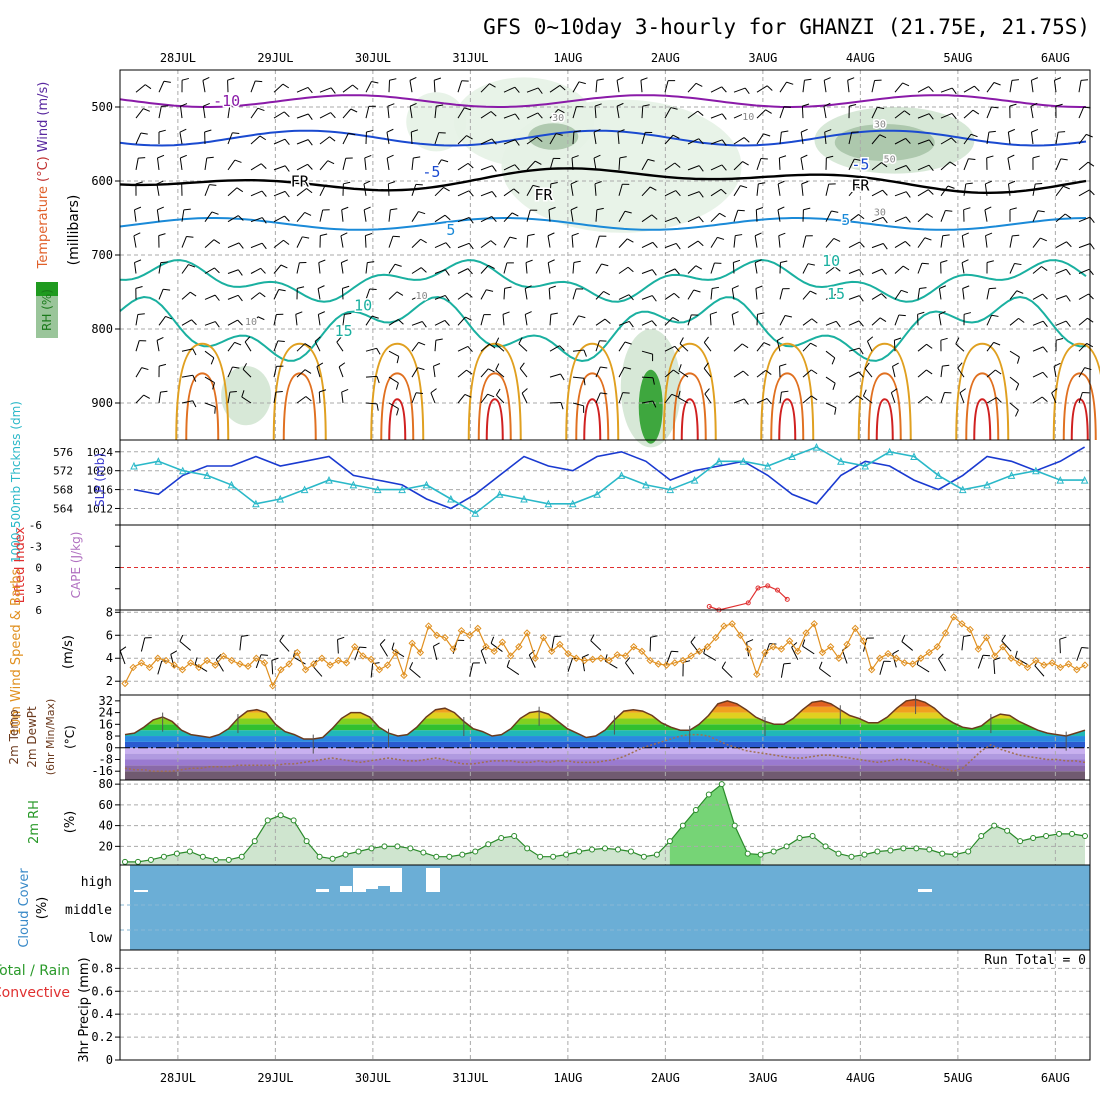  Describe the element at coordinates (665, 1078) in the screenshot. I see `date-bottom-5: 2AUG` at that location.